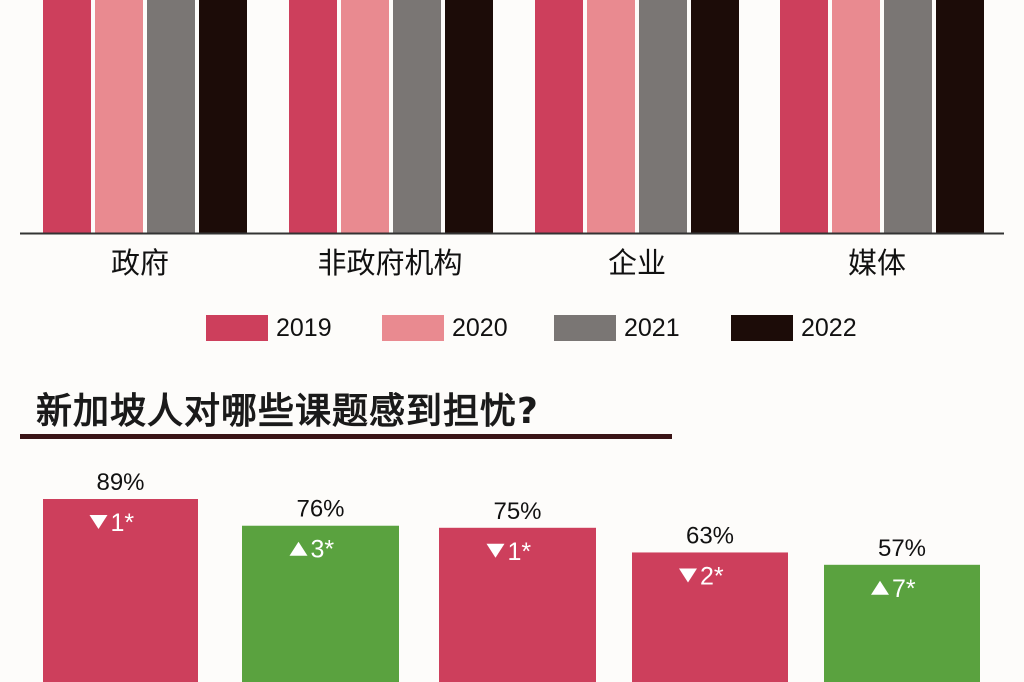 Image resolution: width=1024 pixels, height=682 pixels. I want to click on category-label-government: 政府, so click(139, 263).